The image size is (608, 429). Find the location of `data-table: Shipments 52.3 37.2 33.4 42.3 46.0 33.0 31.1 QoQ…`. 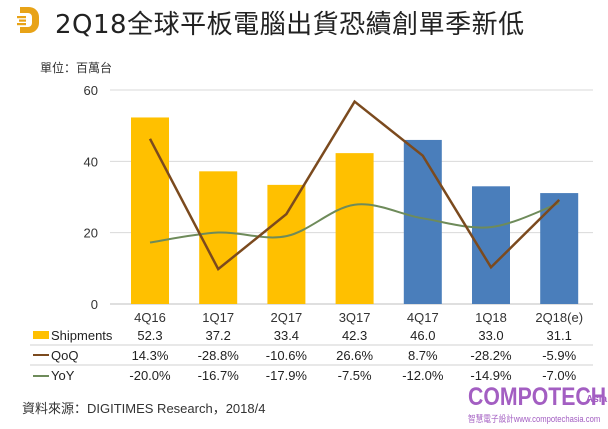

data-table: Shipments 52.3 37.2 33.4 42.3 46.0 33.0 31.1 QoQ… is located at coordinates (311, 355).